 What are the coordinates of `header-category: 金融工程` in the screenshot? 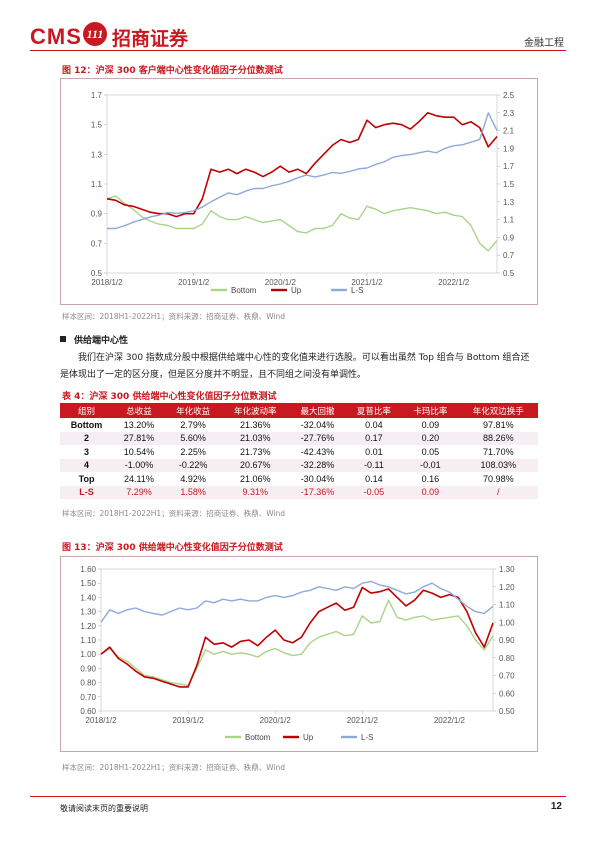 It's located at (544, 43).